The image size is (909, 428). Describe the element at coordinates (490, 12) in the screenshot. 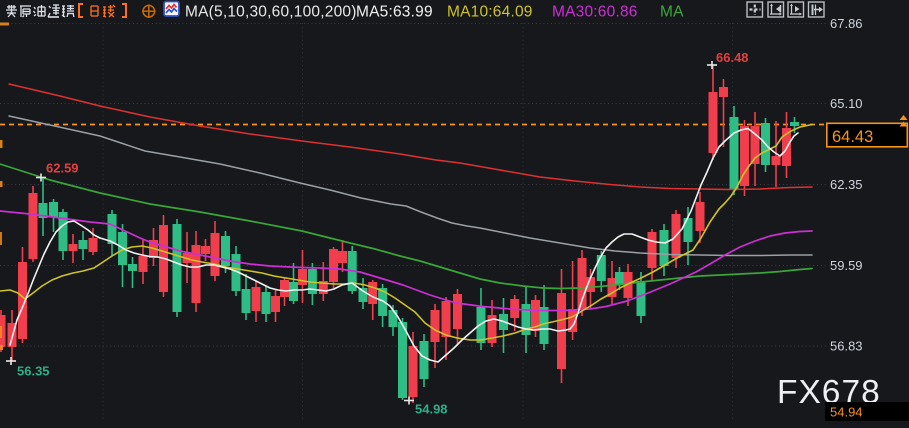

I see `svg-text: MA10:64.09` at that location.